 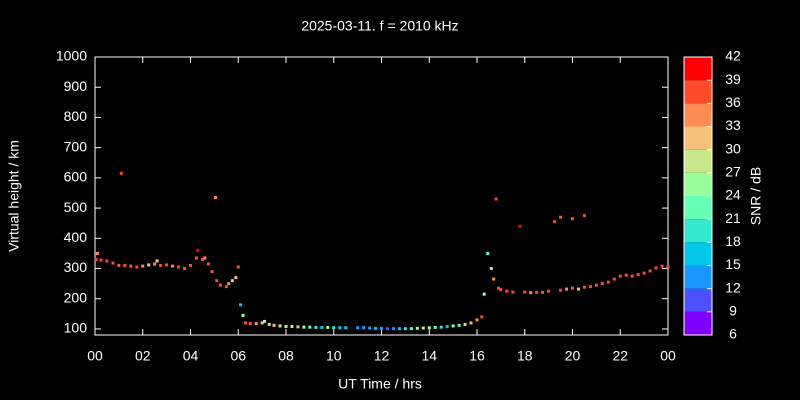 I want to click on colorbar-tick-label: 42, so click(x=733, y=56).